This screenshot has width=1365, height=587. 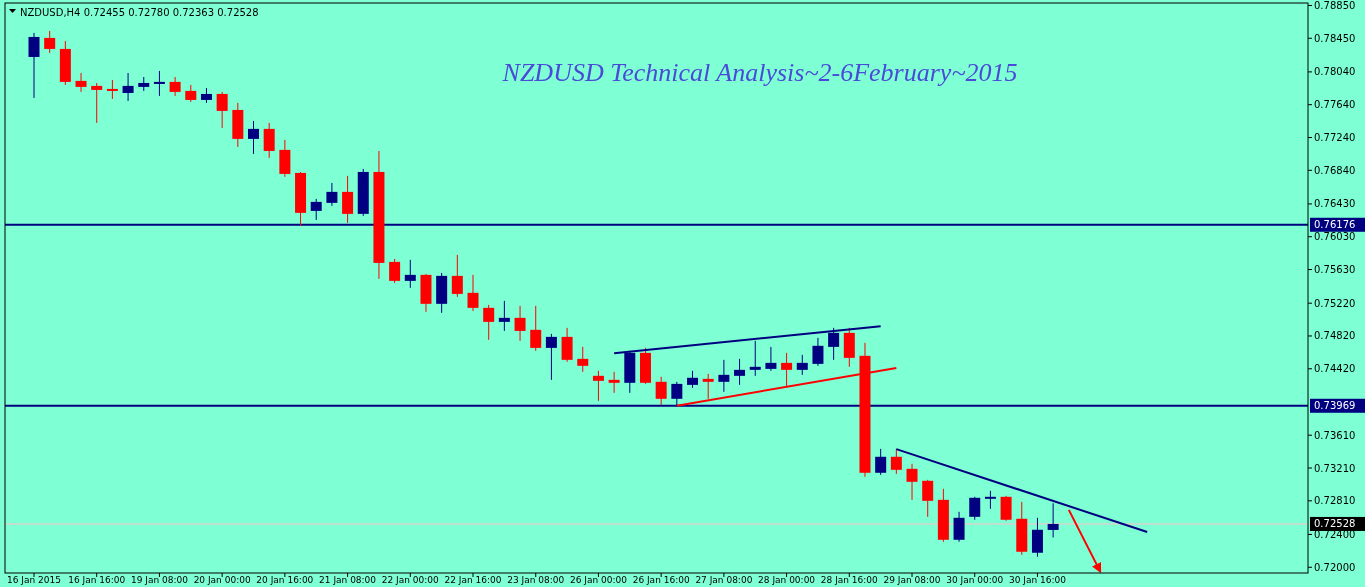 What do you see at coordinates (1037, 580) in the screenshot?
I see `x-tick-label: 30 Jan 16:00` at bounding box center [1037, 580].